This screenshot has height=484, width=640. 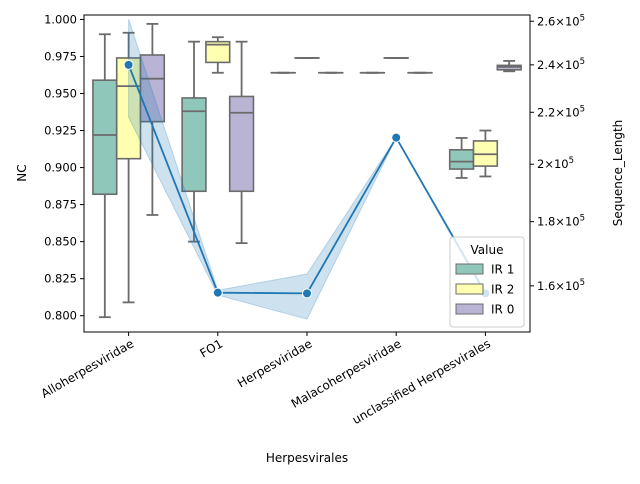 I want to click on y-tick-right-mantissa: 2.6, so click(x=546, y=21).